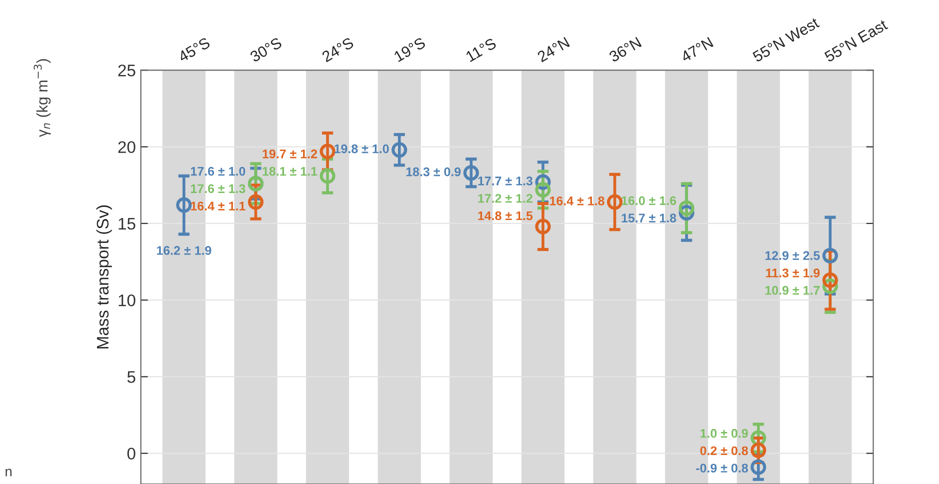 The image size is (939, 484). Describe the element at coordinates (337, 49) in the screenshot. I see `x-tick-label: 24°S` at that location.